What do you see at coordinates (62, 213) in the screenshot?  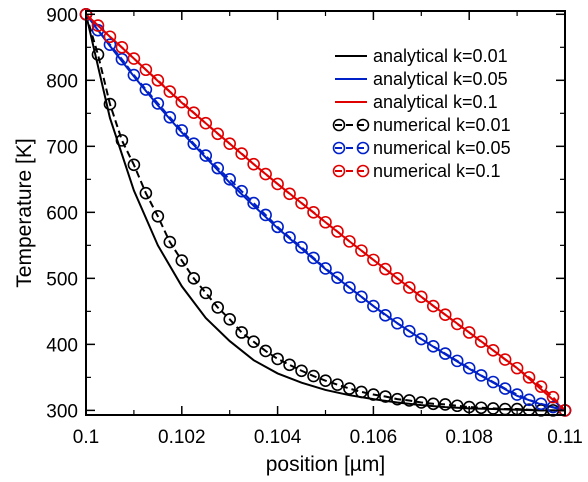 I see `y-tick-label: 600` at bounding box center [62, 213].